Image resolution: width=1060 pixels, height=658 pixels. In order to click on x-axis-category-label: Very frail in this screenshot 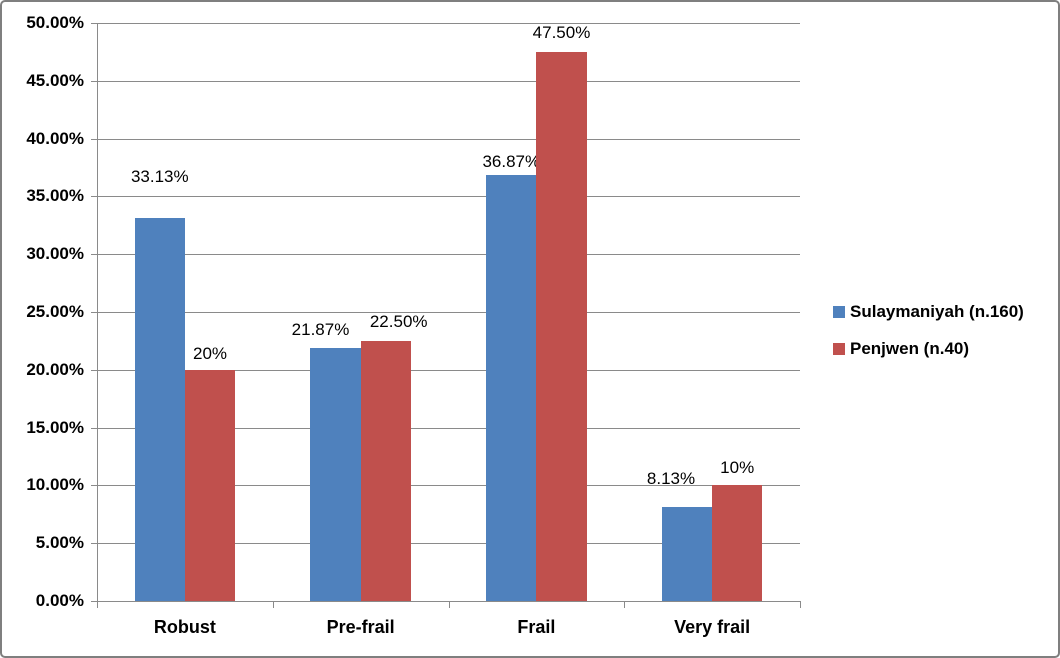, I will do `click(712, 627)`.